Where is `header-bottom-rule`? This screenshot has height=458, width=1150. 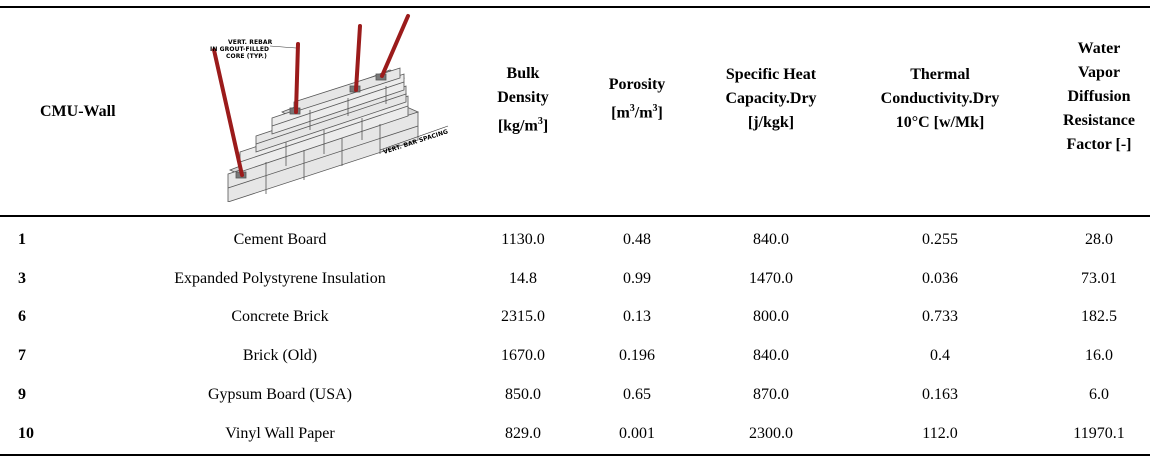
header-bottom-rule is located at coordinates (575, 216).